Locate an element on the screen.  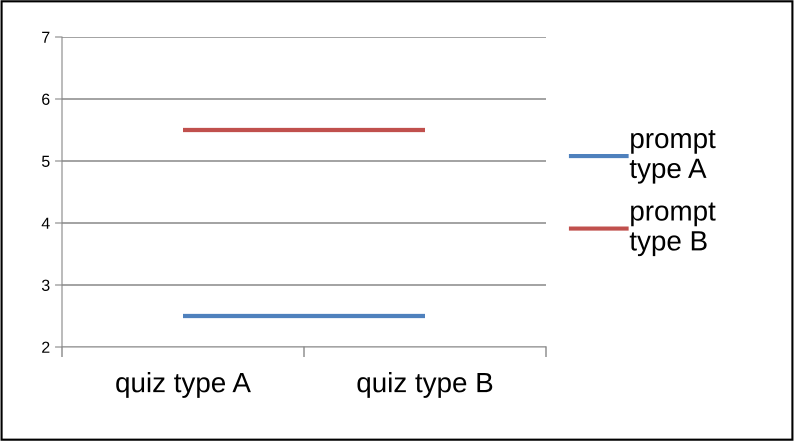
y-tick-label: 3 is located at coordinates (46, 285).